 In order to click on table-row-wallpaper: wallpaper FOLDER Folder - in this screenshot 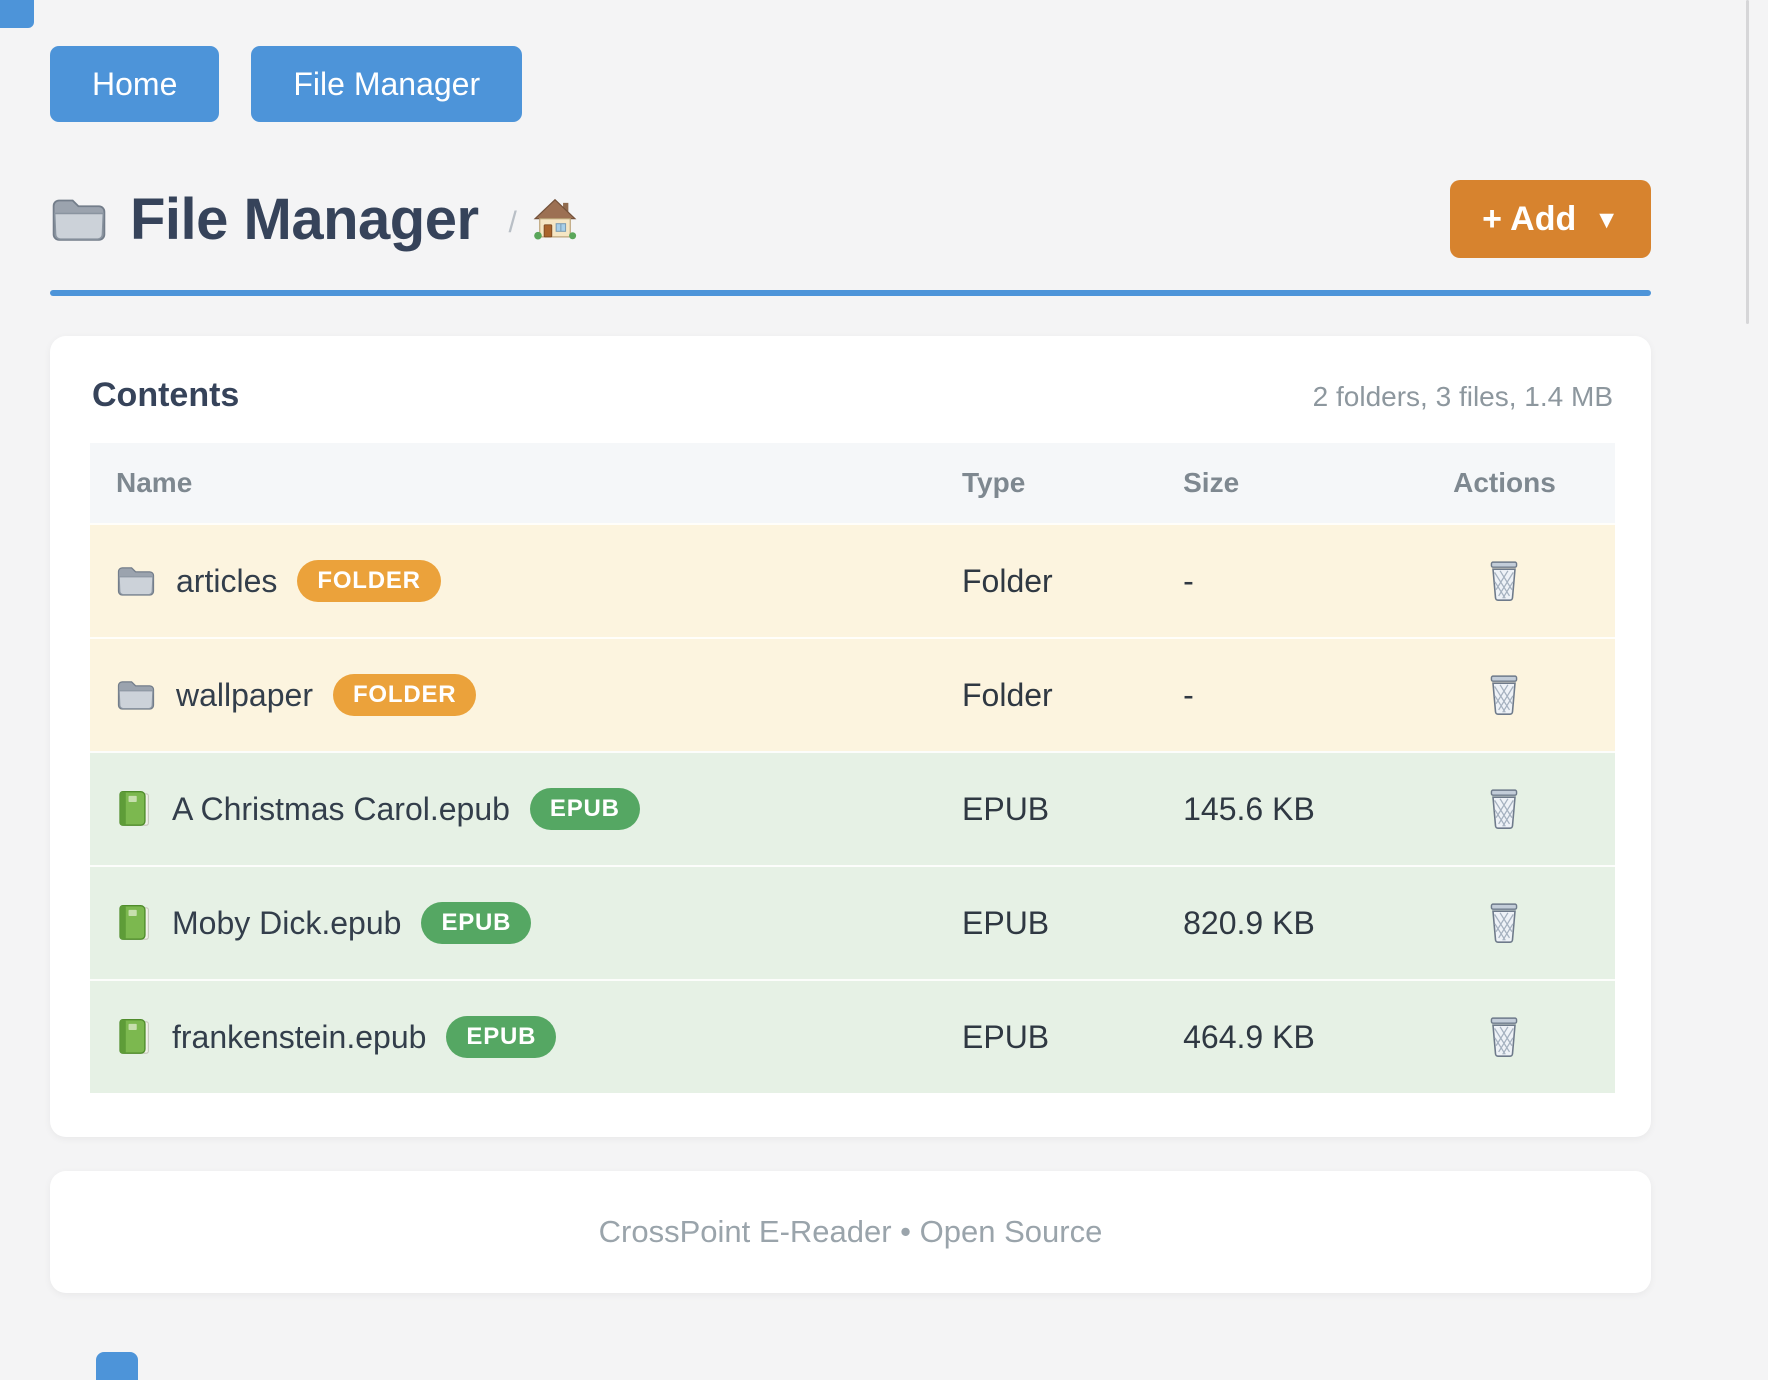, I will do `click(852, 694)`.